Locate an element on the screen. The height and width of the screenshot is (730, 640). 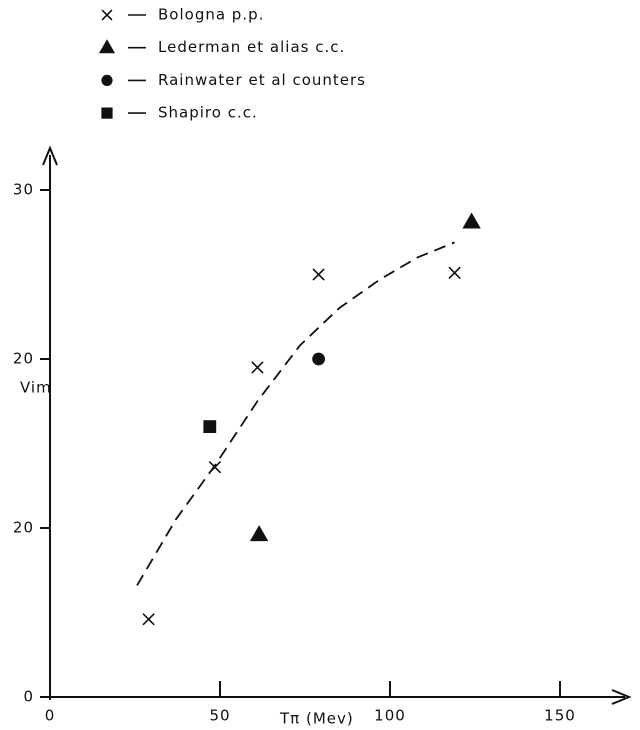
y-axis is located at coordinates (50, 421).